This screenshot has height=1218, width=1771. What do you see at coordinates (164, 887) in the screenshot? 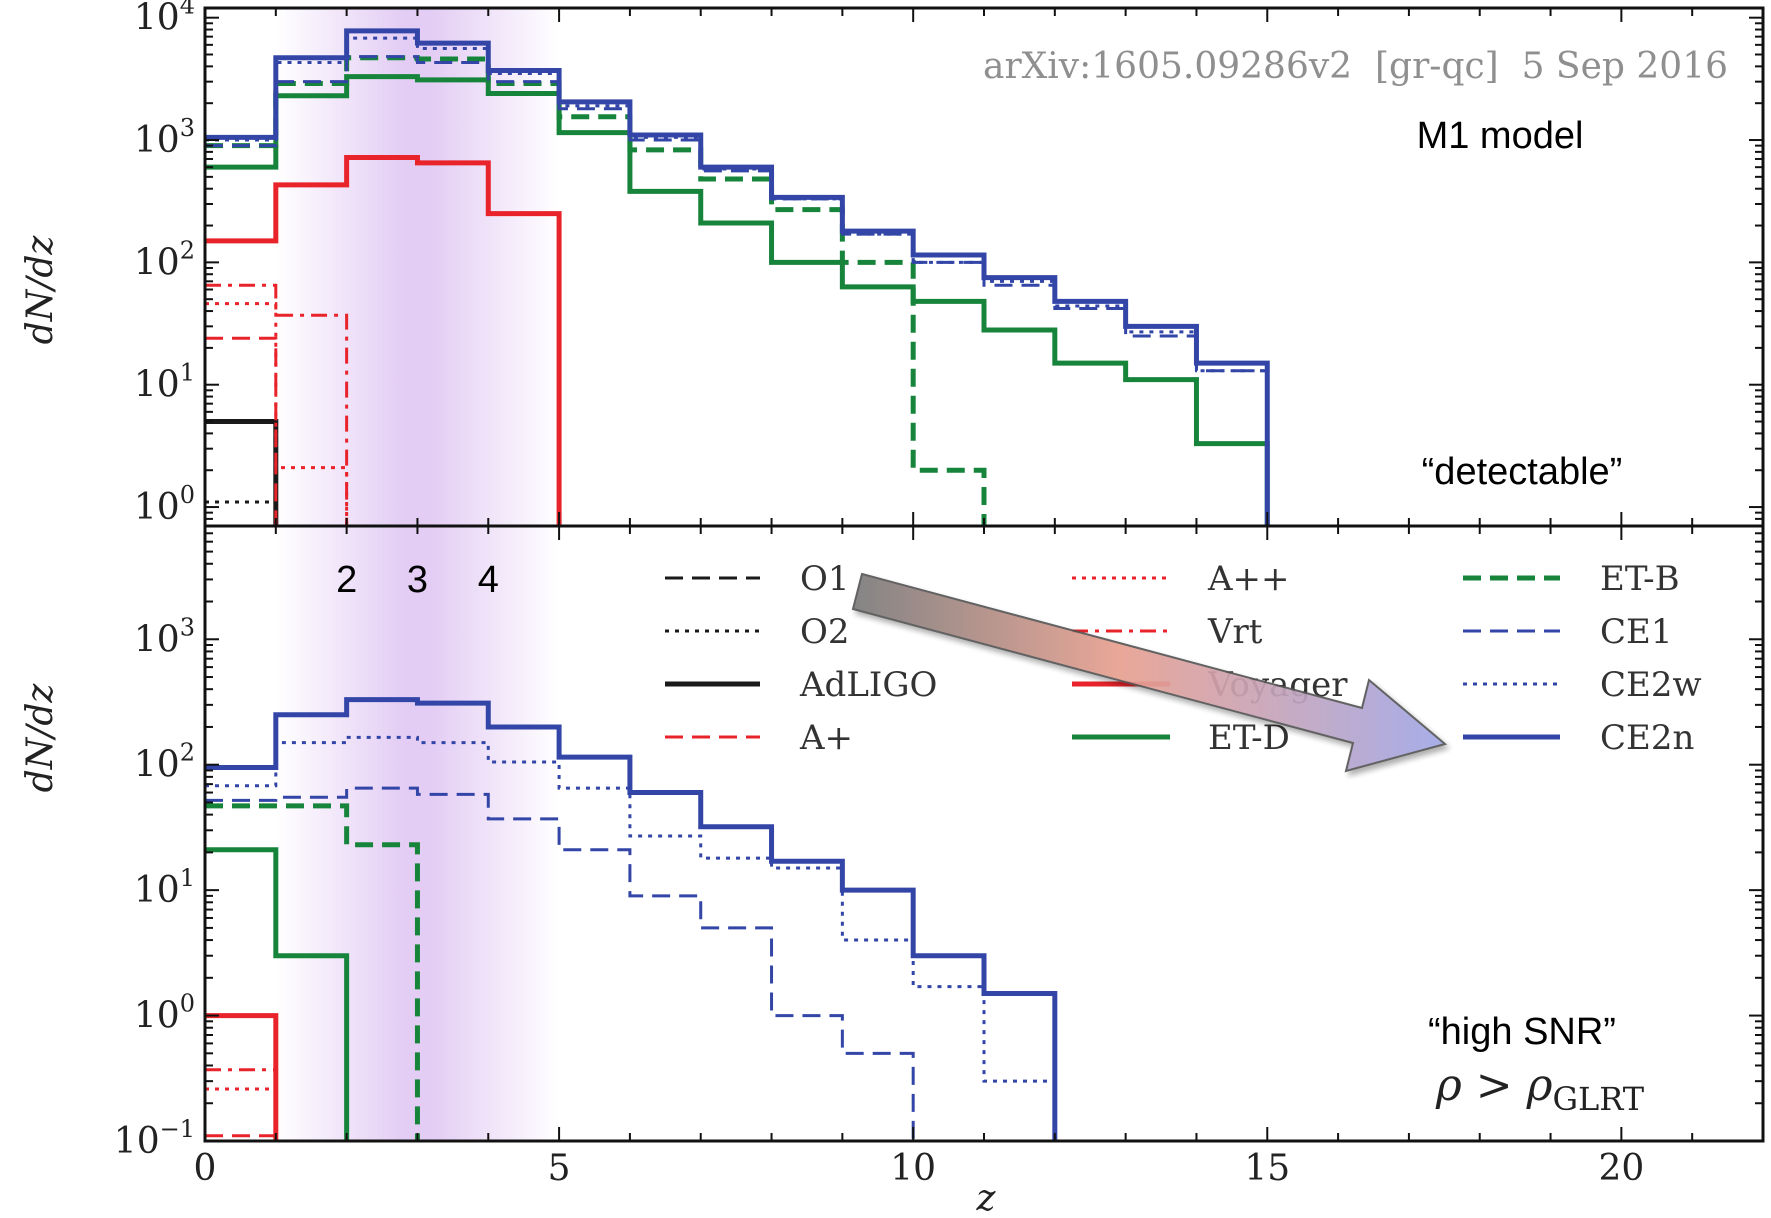
I see `bottom-y-tick-label: 10¹` at bounding box center [164, 887].